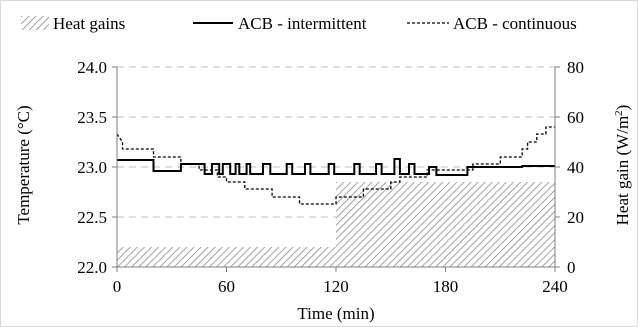 Image resolution: width=638 pixels, height=327 pixels. I want to click on y-left-tick-label-23.5: 23.5, so click(92, 117).